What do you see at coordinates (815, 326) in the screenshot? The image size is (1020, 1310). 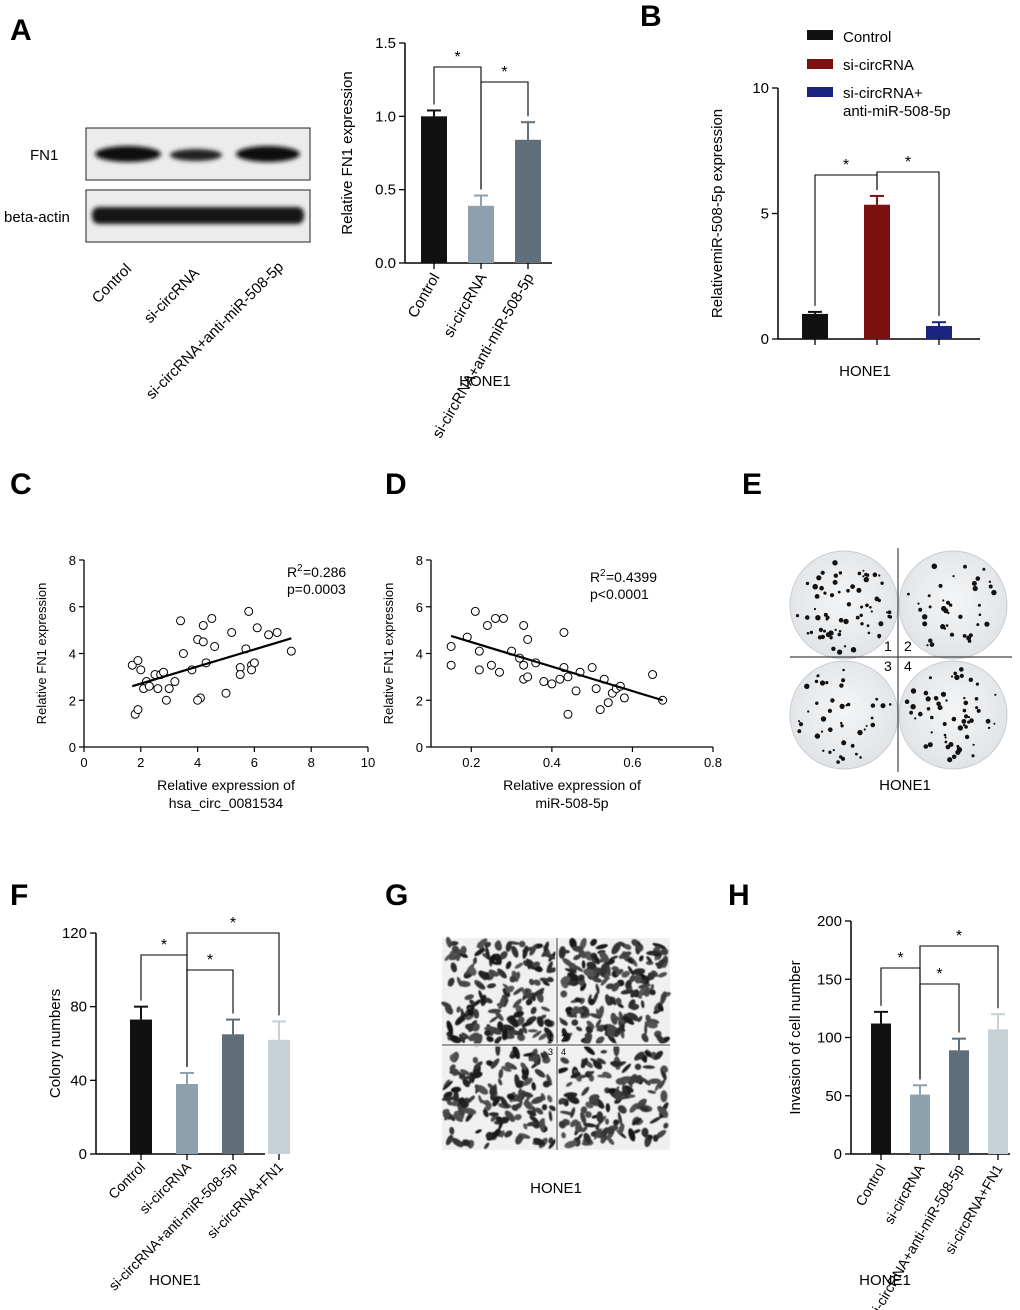 I see `bar-control` at bounding box center [815, 326].